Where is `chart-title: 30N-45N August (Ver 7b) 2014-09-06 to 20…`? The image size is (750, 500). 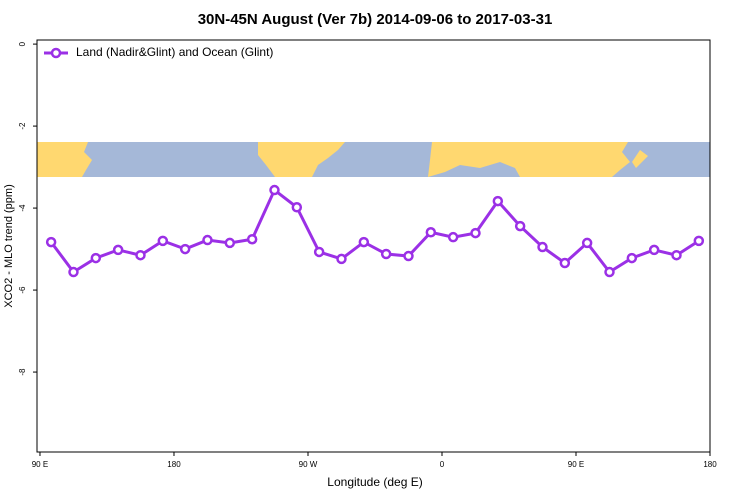 chart-title: 30N-45N August (Ver 7b) 2014-09-06 to 20… is located at coordinates (375, 19).